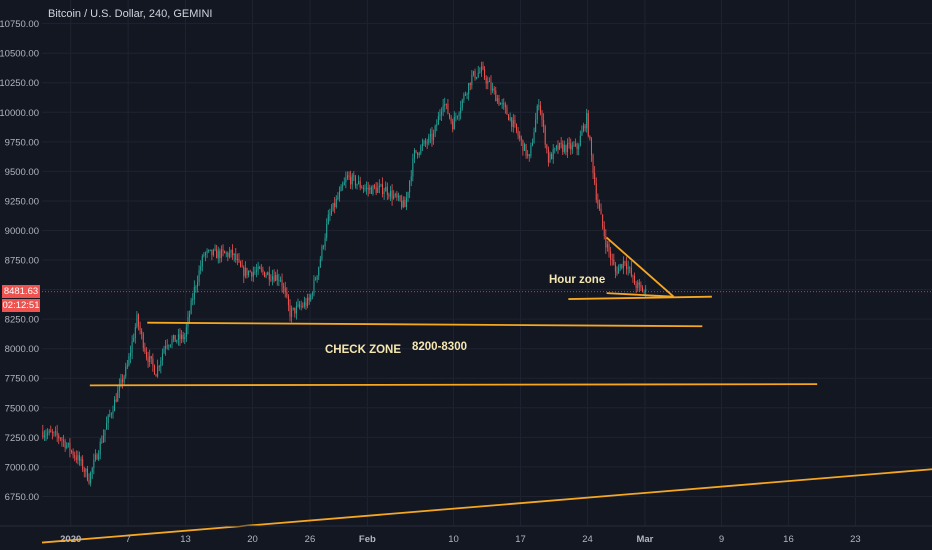 The width and height of the screenshot is (932, 550). Describe the element at coordinates (22, 438) in the screenshot. I see `price-tick-label: 7250.00` at that location.